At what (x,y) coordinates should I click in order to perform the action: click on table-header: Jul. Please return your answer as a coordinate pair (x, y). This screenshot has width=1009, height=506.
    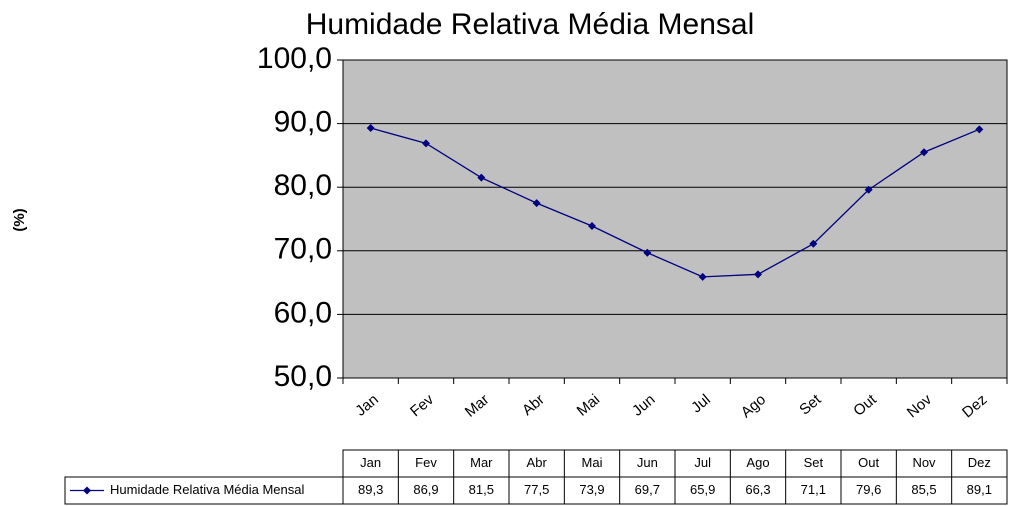
    Looking at the image, I should click on (702, 462).